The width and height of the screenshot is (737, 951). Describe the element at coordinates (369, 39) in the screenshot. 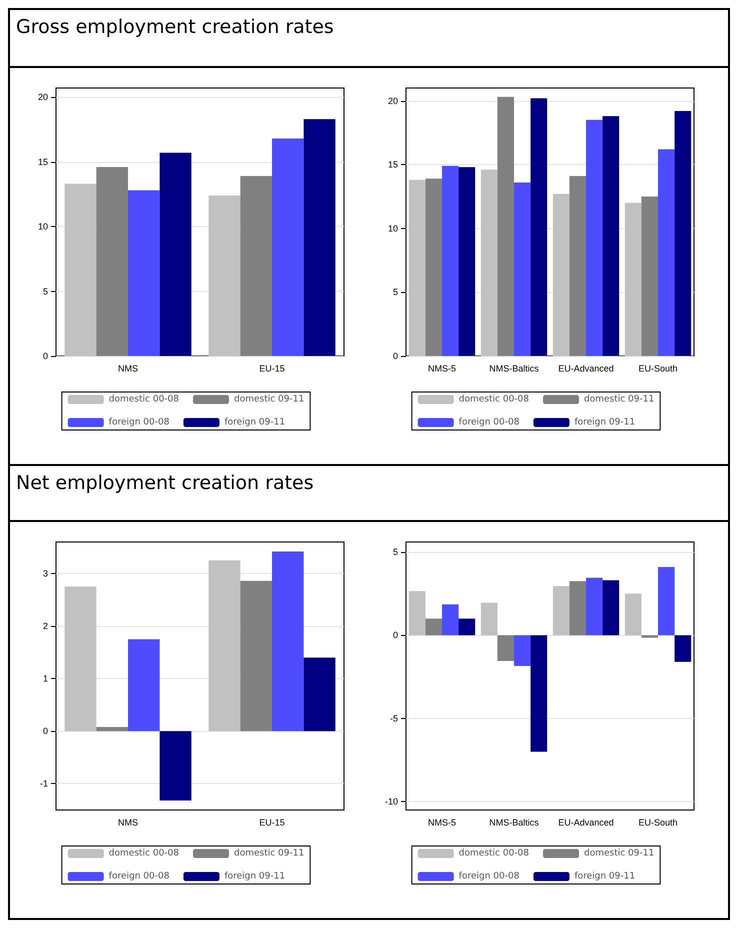

I see `chart-title: Gross employment creation rates` at that location.